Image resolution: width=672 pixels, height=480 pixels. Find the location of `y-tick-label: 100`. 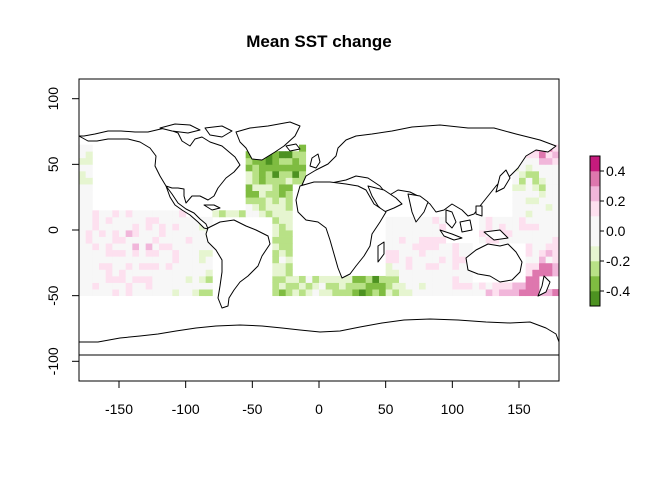

y-tick-label: 100 is located at coordinates (53, 99).